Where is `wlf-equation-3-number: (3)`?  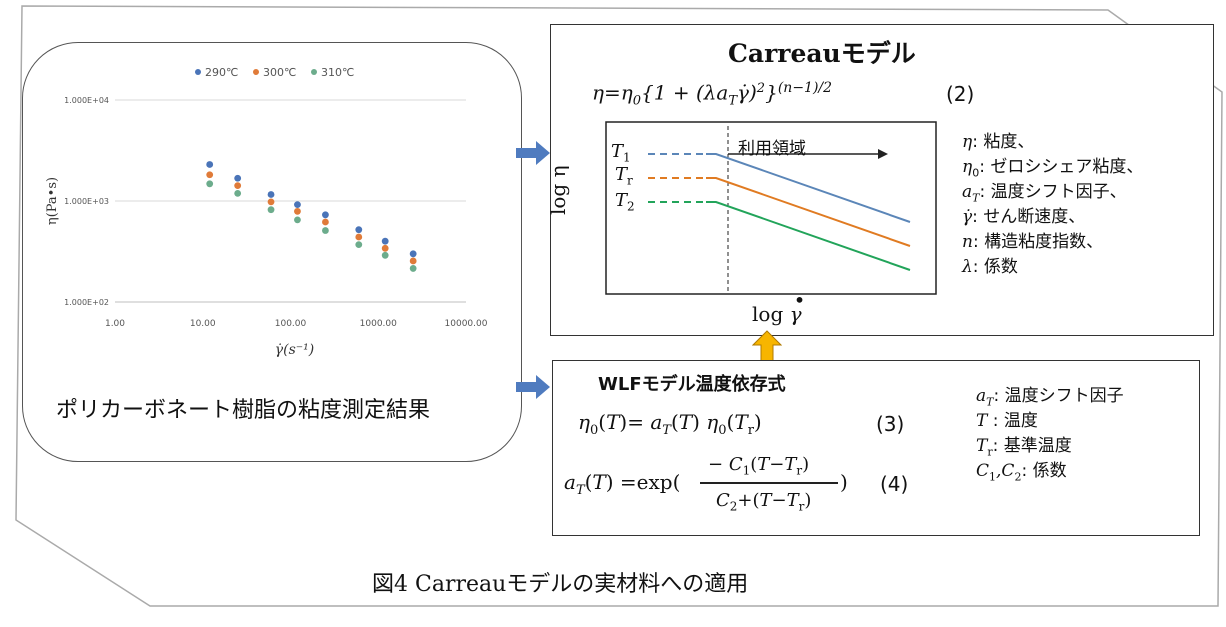 wlf-equation-3-number: (3) is located at coordinates (890, 424).